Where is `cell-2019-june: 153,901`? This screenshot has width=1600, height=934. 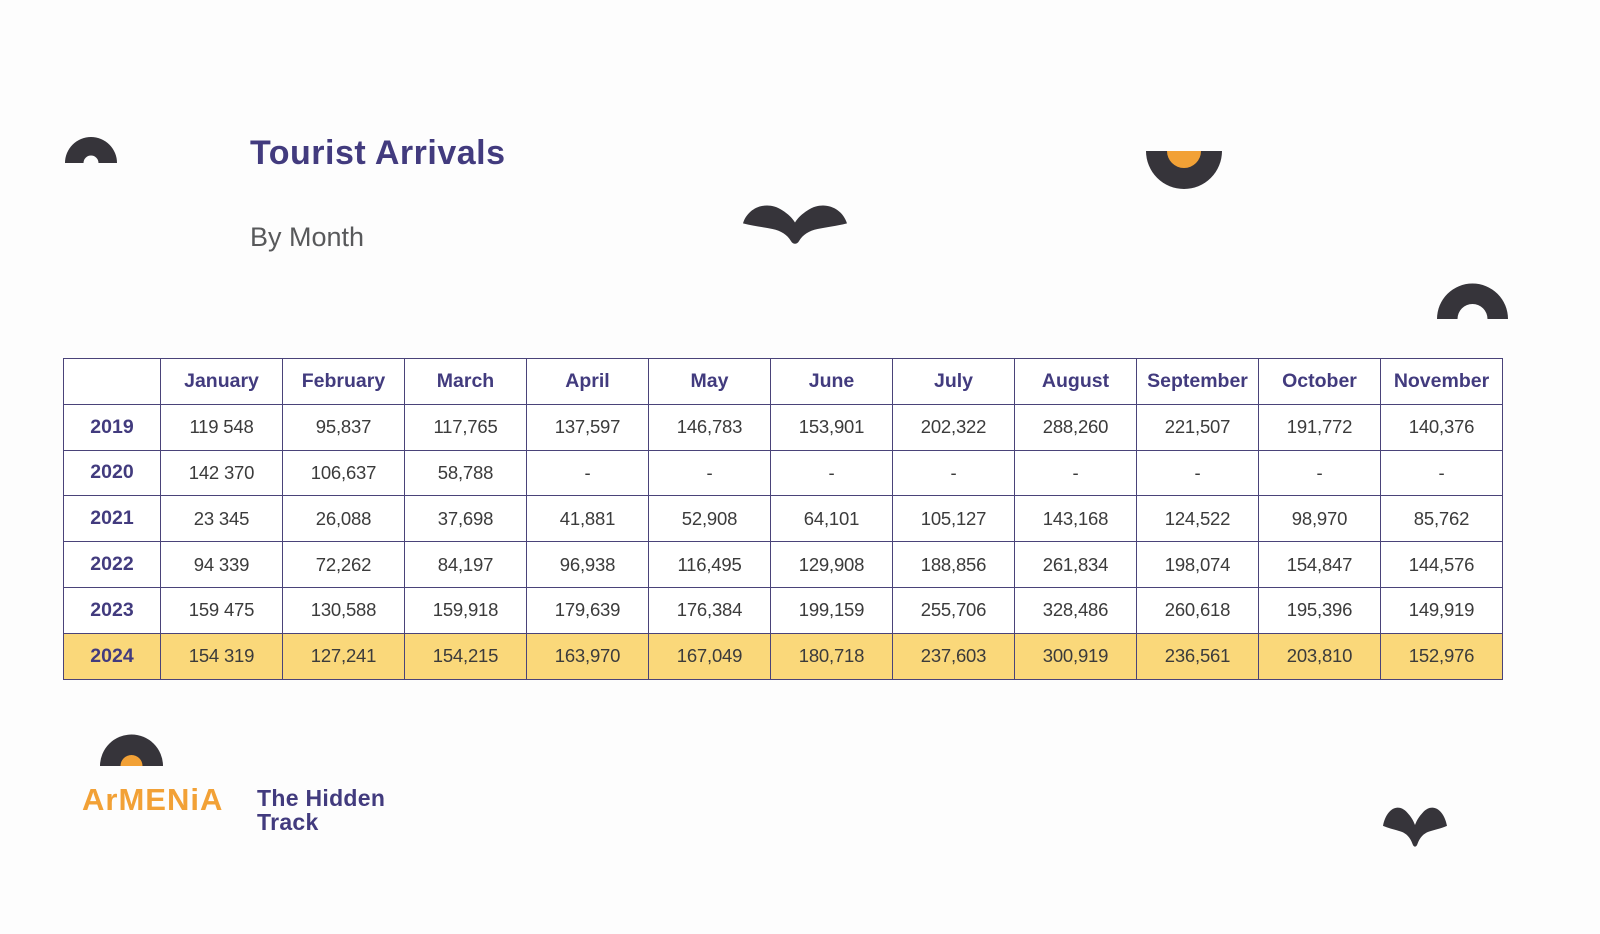 cell-2019-june: 153,901 is located at coordinates (831, 427).